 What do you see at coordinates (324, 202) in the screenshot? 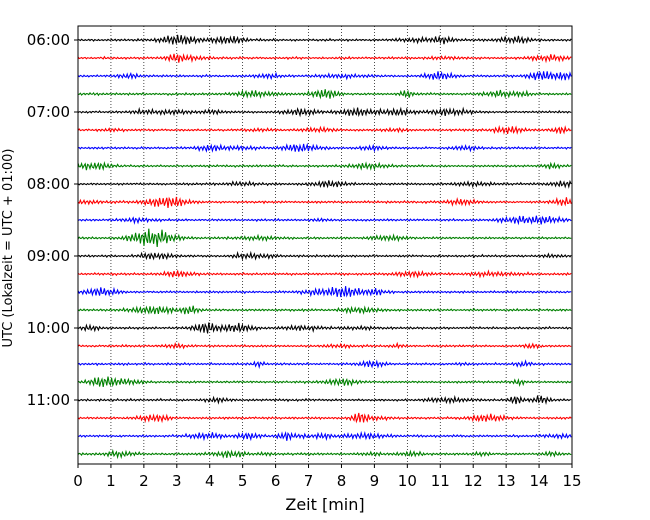
I see `trace-08:15` at bounding box center [324, 202].